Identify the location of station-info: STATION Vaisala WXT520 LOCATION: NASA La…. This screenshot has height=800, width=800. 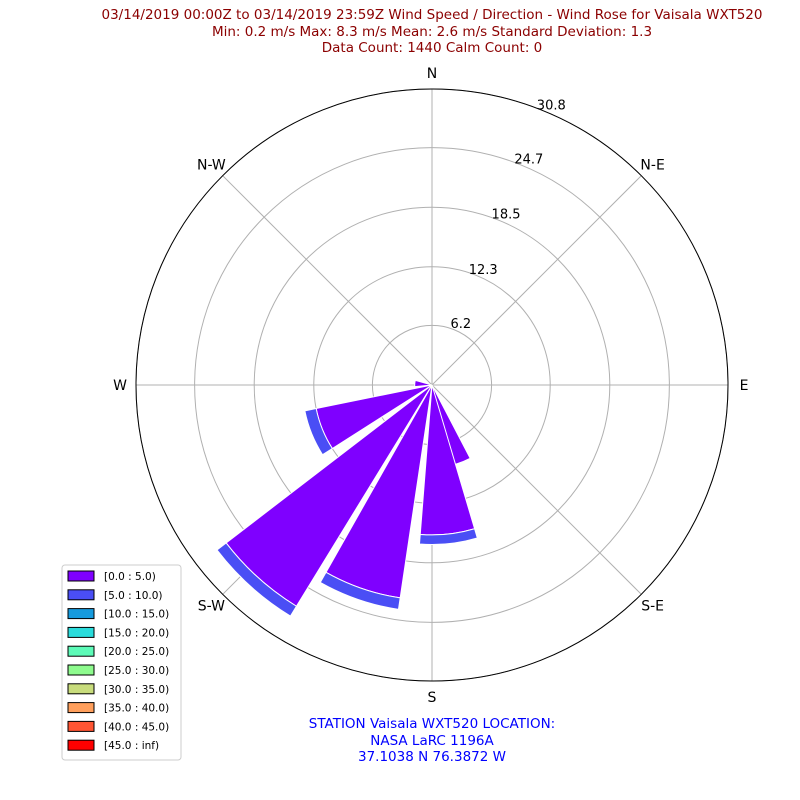
(432, 740).